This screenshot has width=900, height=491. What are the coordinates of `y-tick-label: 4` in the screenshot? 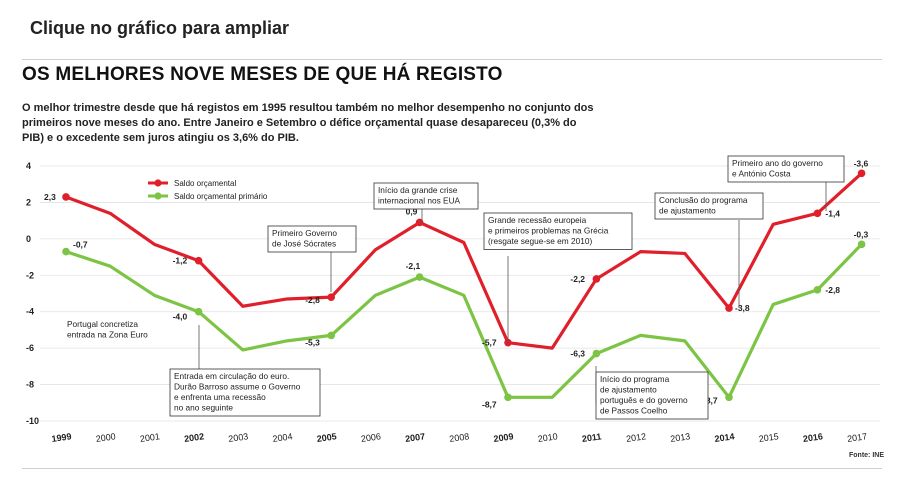 It's located at (28, 166).